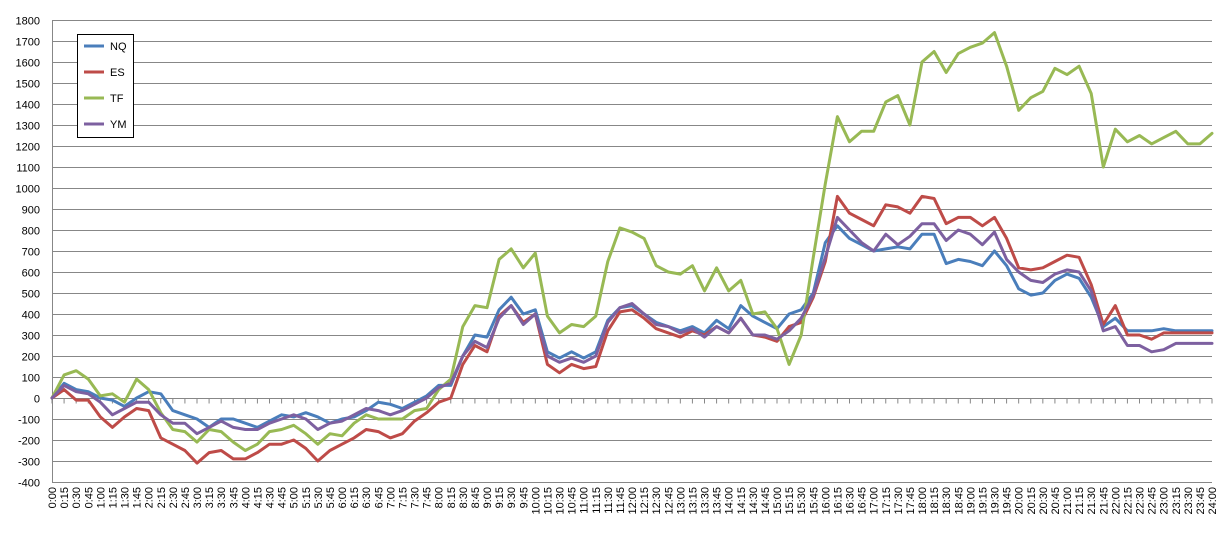 This screenshot has width=1228, height=540. What do you see at coordinates (319, 497) in the screenshot?
I see `x-tick-label: 5:30` at bounding box center [319, 497].